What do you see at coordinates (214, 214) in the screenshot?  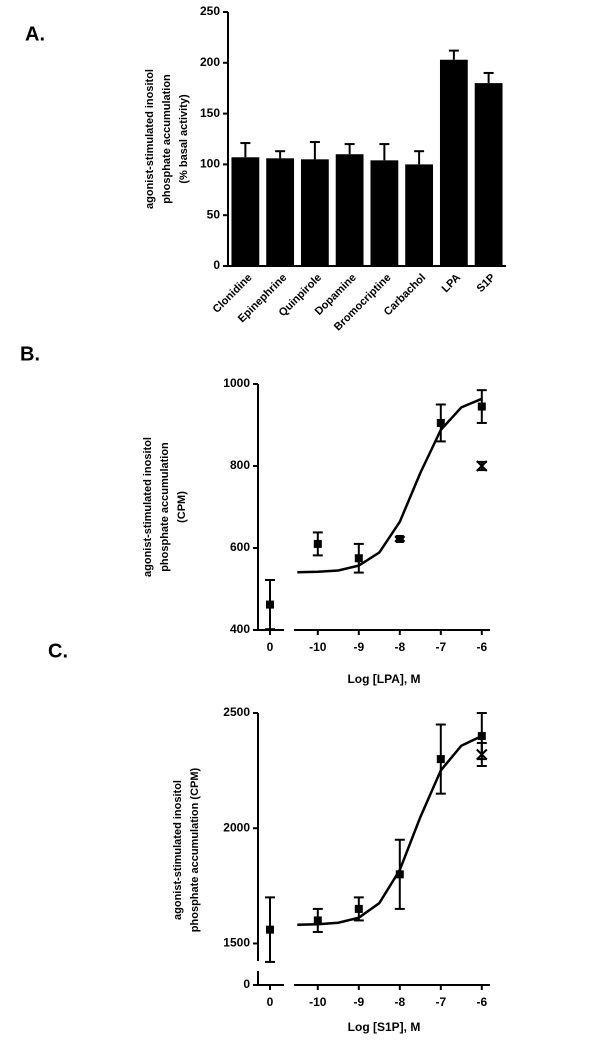 I see `y-tick-label: 50` at bounding box center [214, 214].